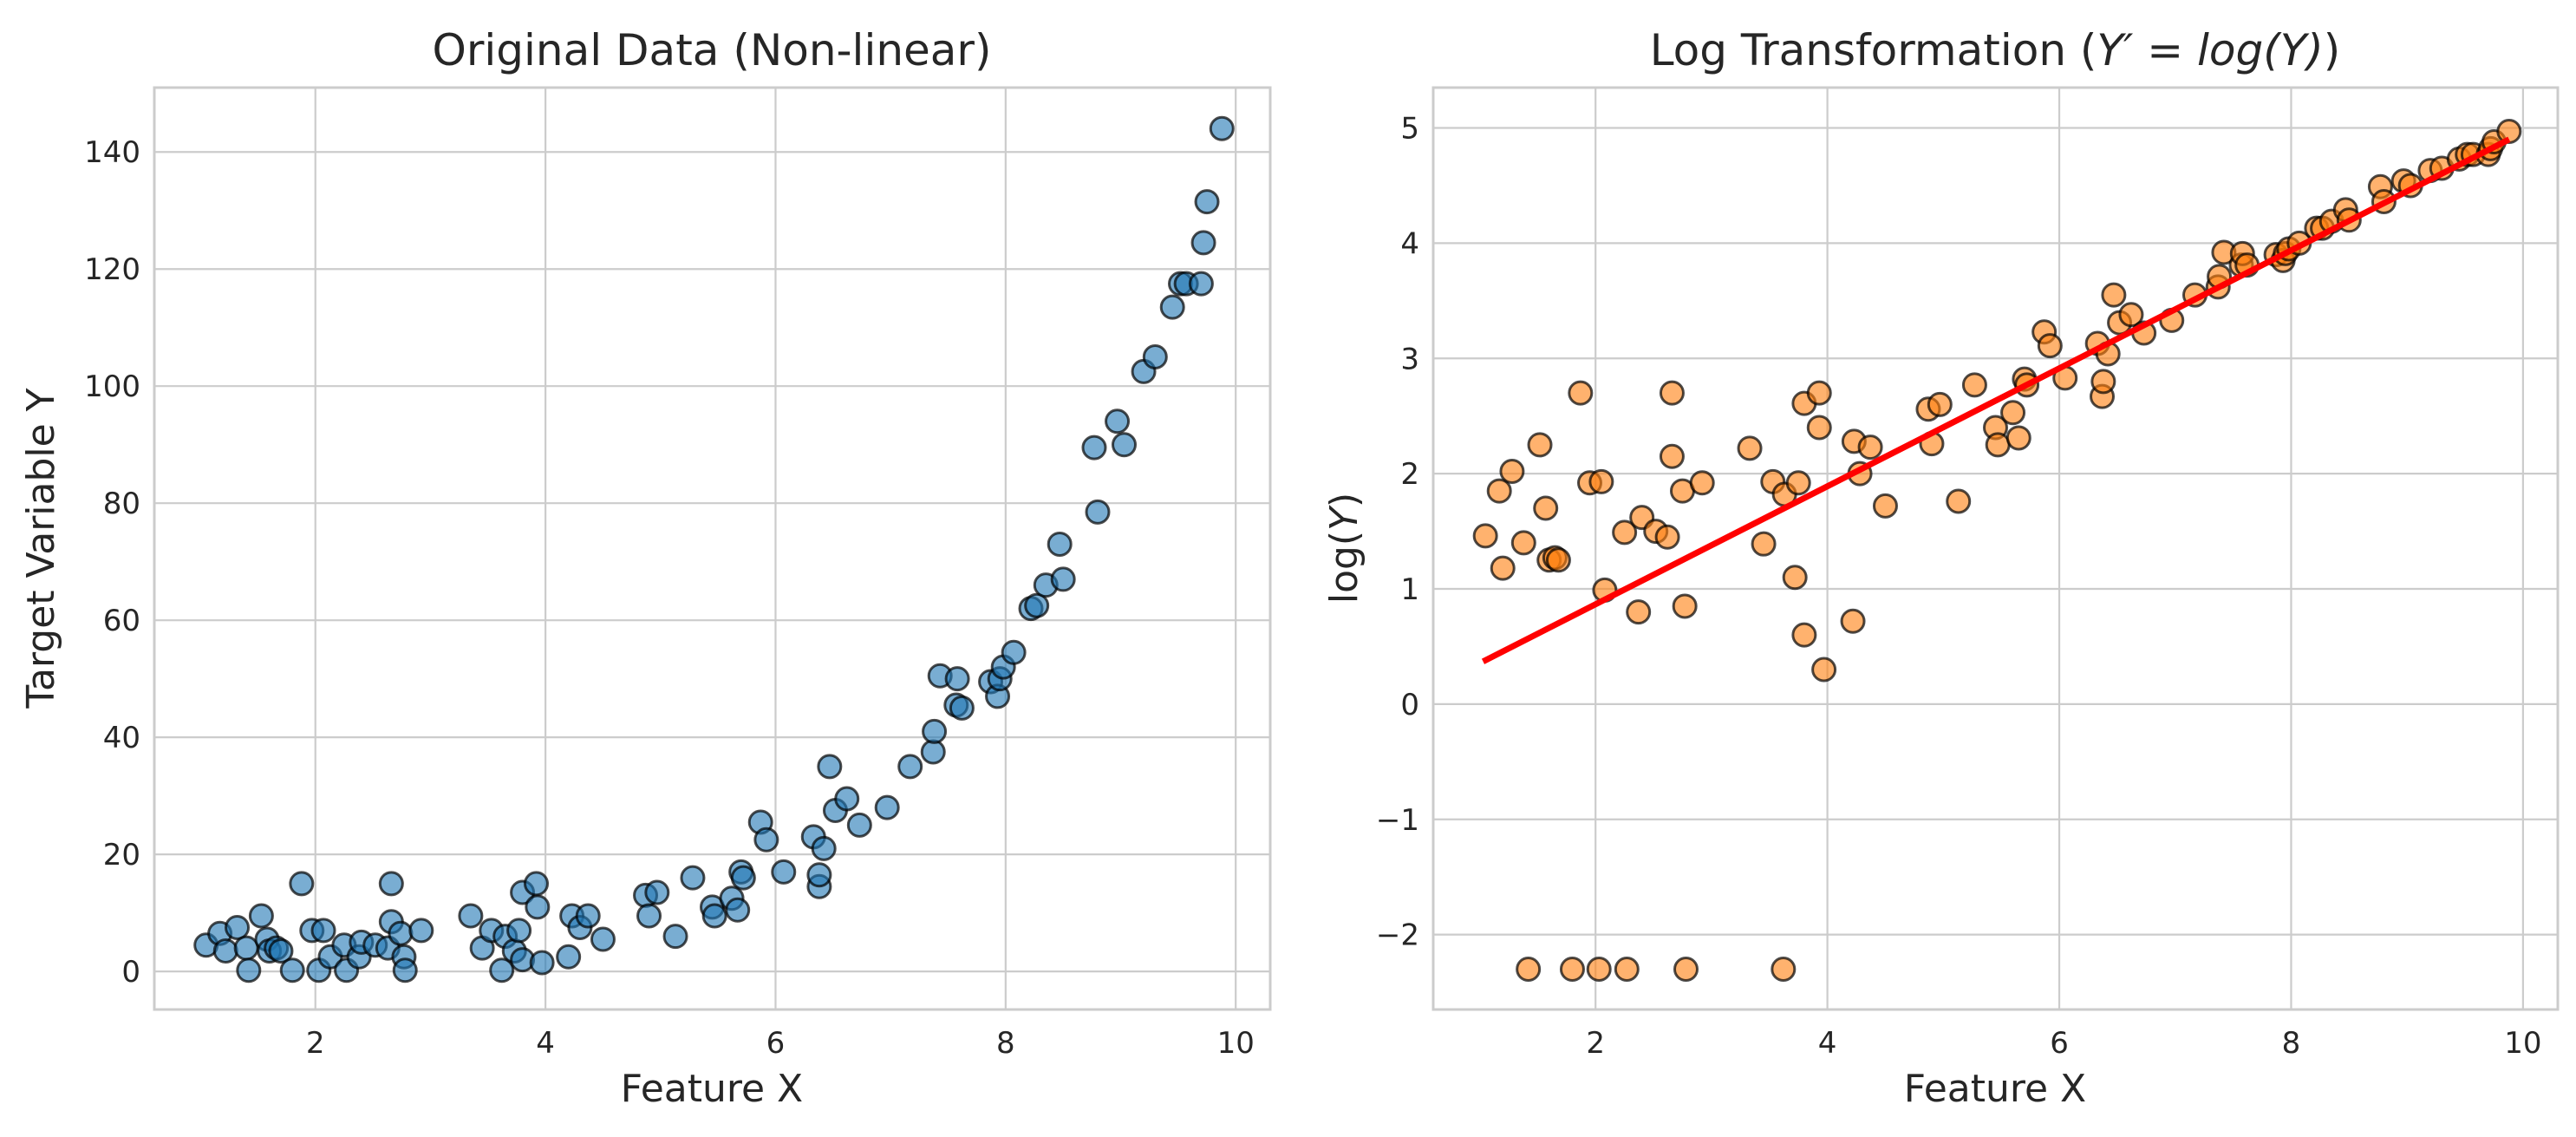 The image size is (2576, 1137). What do you see at coordinates (1827, 1043) in the screenshot?
I see `right-x-tick-label: 4` at bounding box center [1827, 1043].